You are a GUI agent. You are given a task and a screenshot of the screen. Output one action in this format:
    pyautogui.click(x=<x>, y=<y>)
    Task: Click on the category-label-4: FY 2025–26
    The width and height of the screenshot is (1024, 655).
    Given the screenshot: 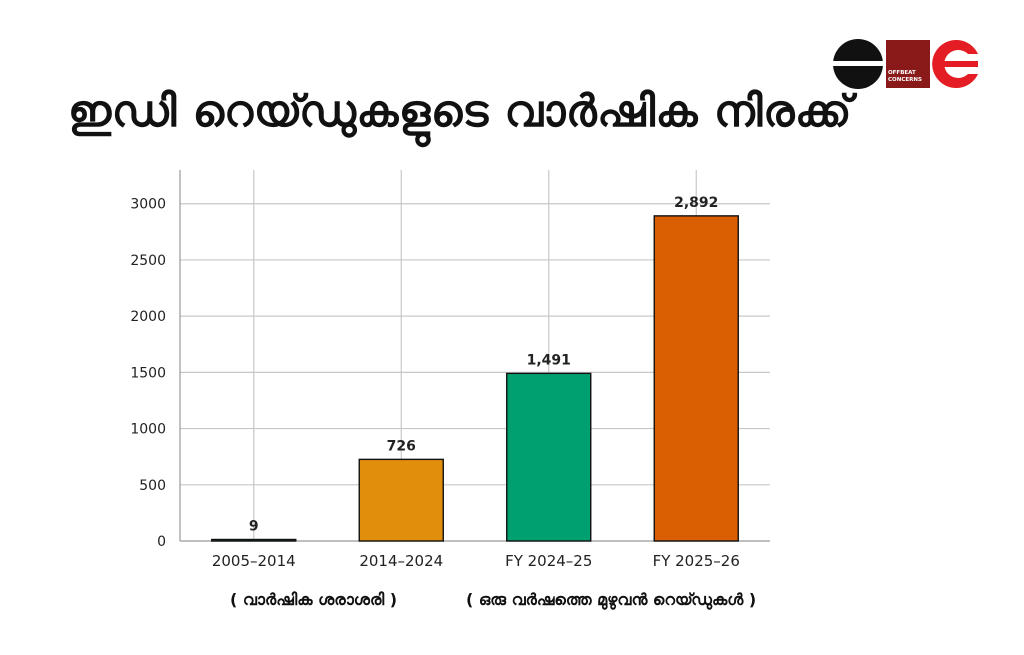 What is the action you would take?
    pyautogui.click(x=696, y=561)
    